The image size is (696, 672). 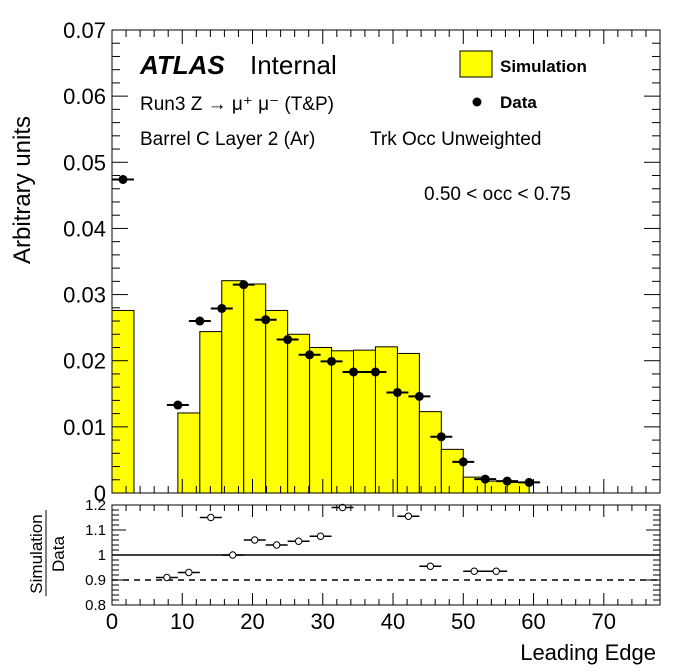 I want to click on ratio-y-tick-labels: 0.8 0.9 1 1.1 1.2, so click(x=95, y=555).